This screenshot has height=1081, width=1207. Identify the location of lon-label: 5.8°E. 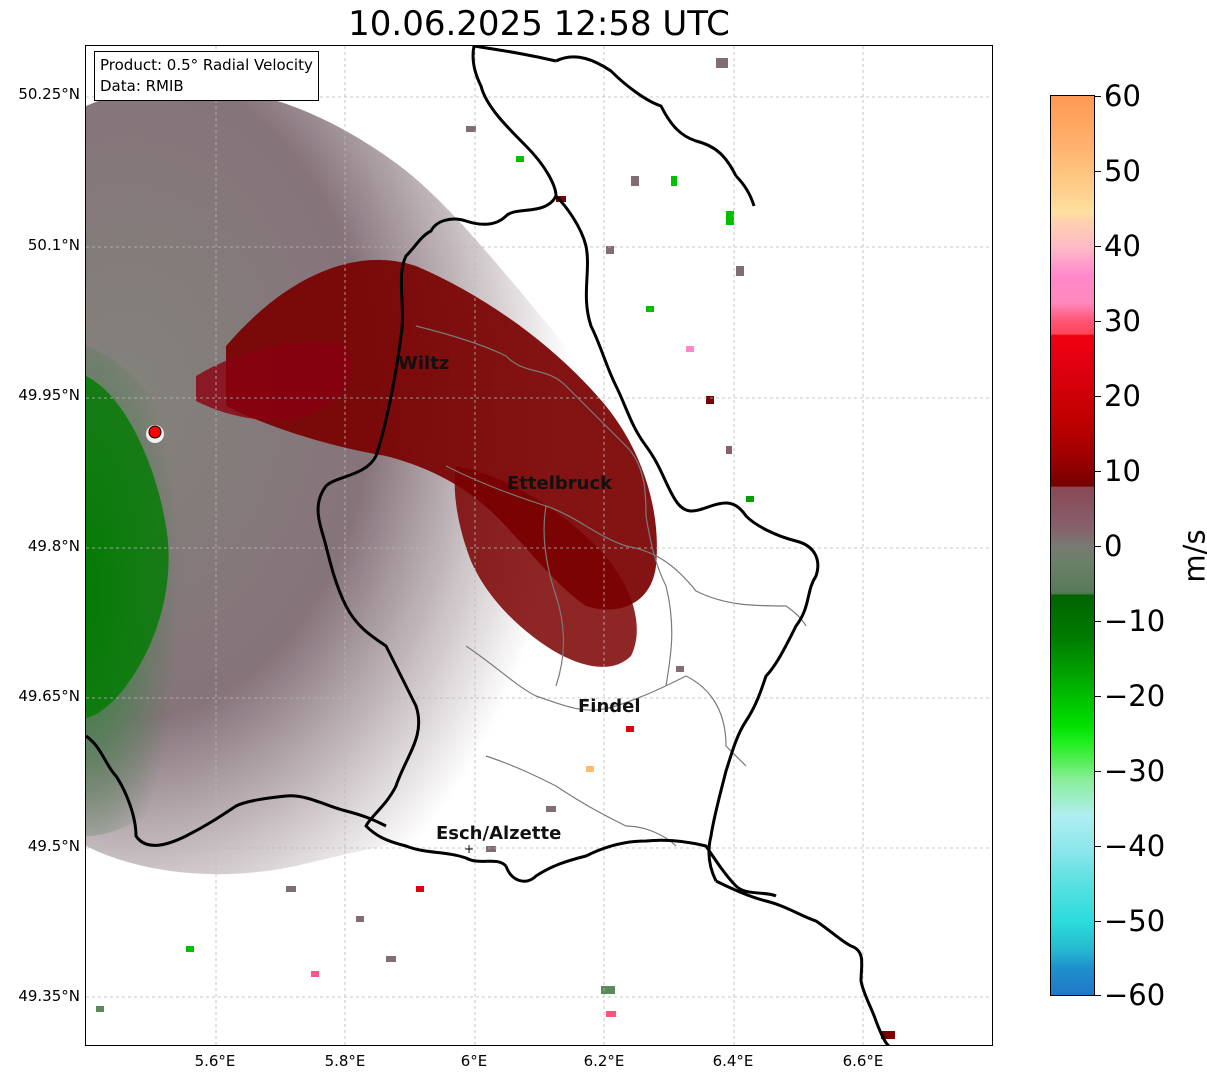
(345, 1061).